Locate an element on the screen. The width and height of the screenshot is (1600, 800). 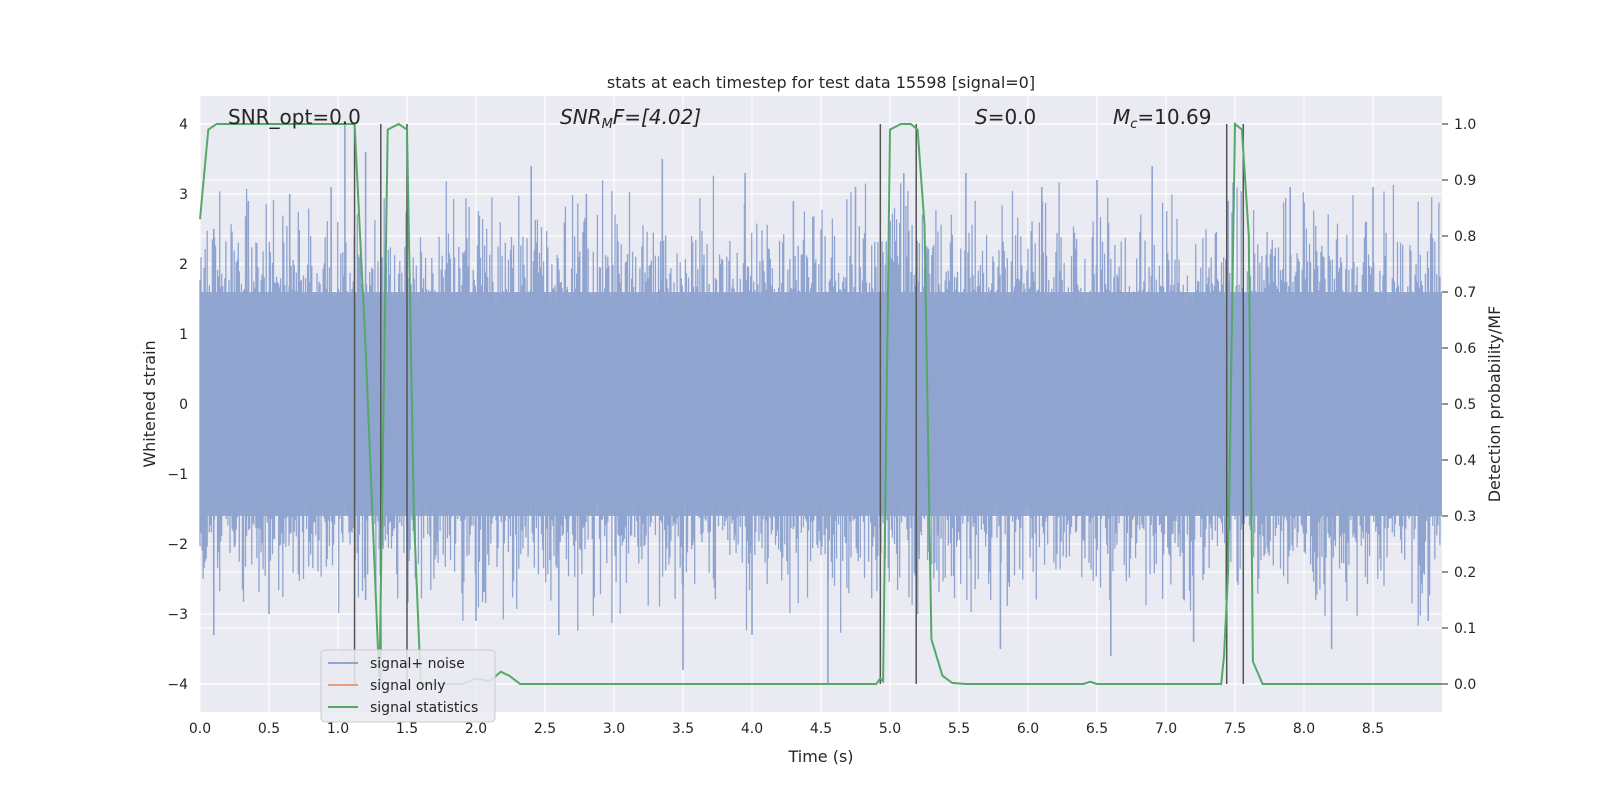
y2-tick-label: 0.3 is located at coordinates (1465, 517).